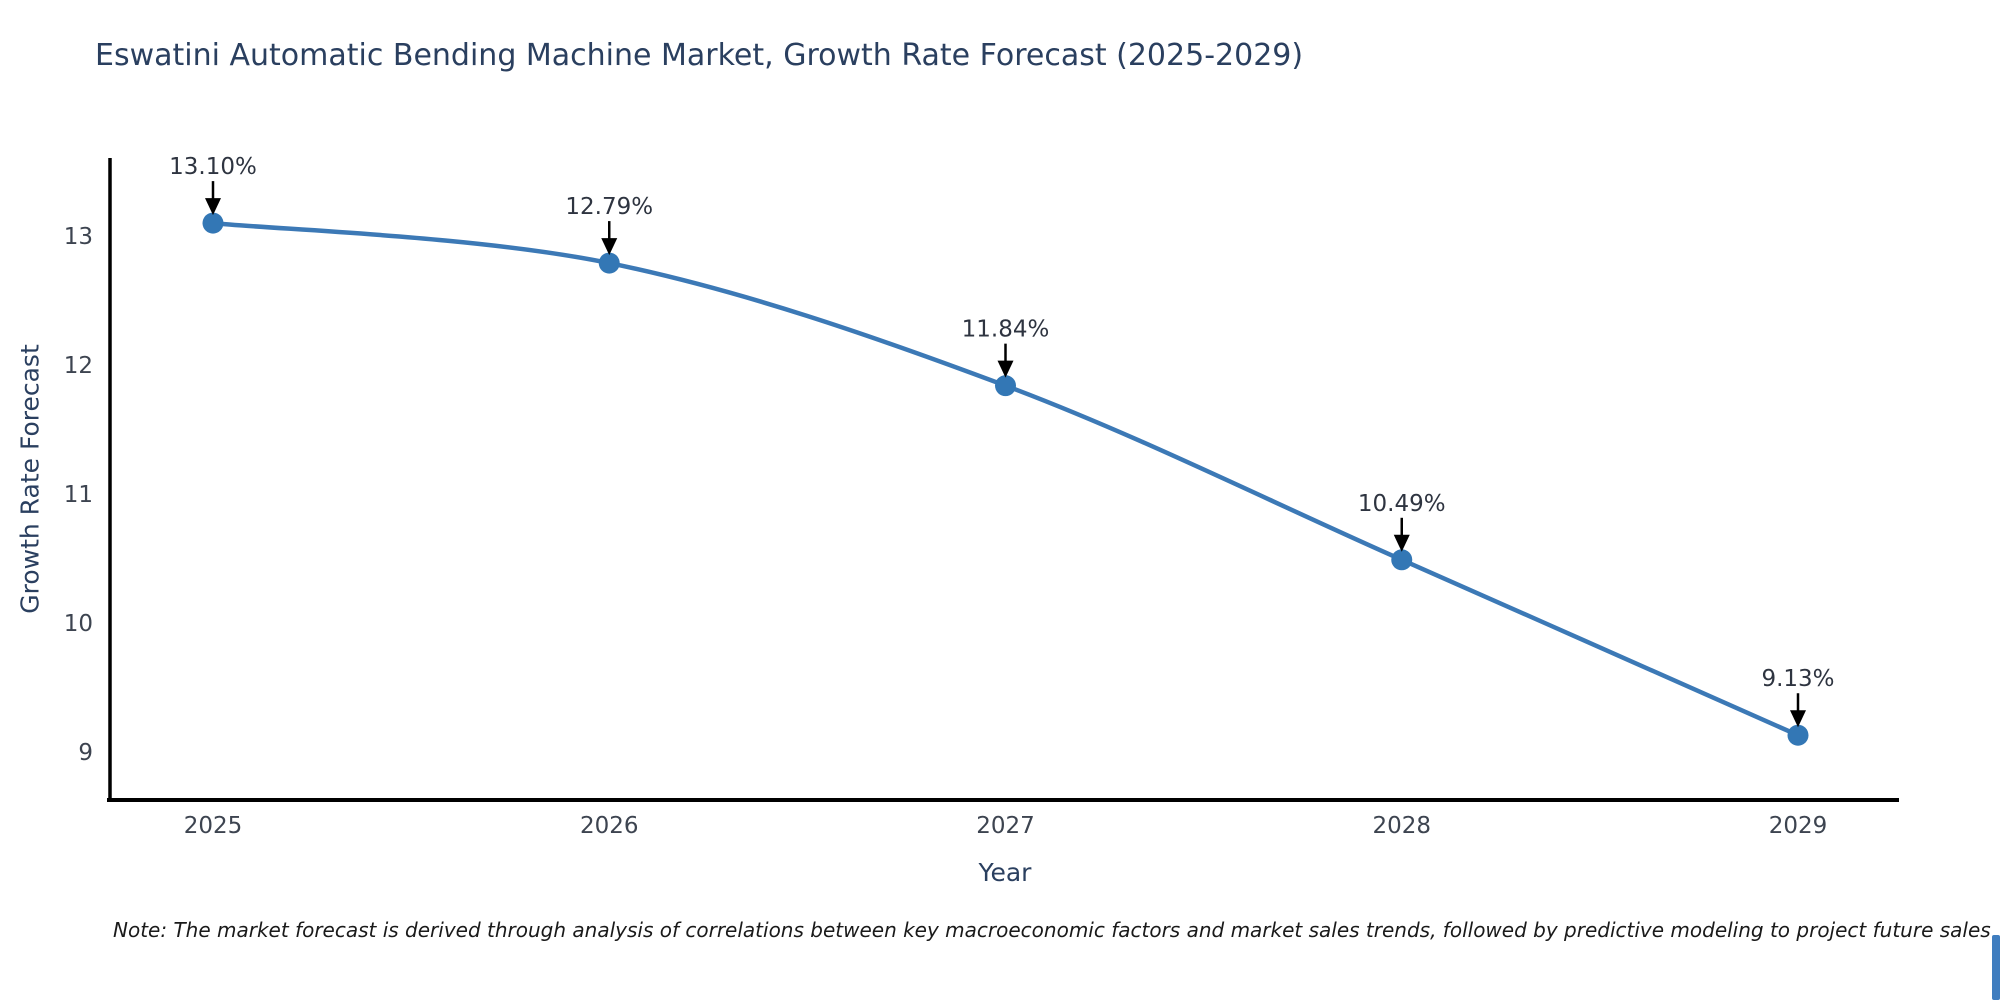 The height and width of the screenshot is (1000, 2000). Describe the element at coordinates (1798, 826) in the screenshot. I see `x-tick-label: 2029` at that location.